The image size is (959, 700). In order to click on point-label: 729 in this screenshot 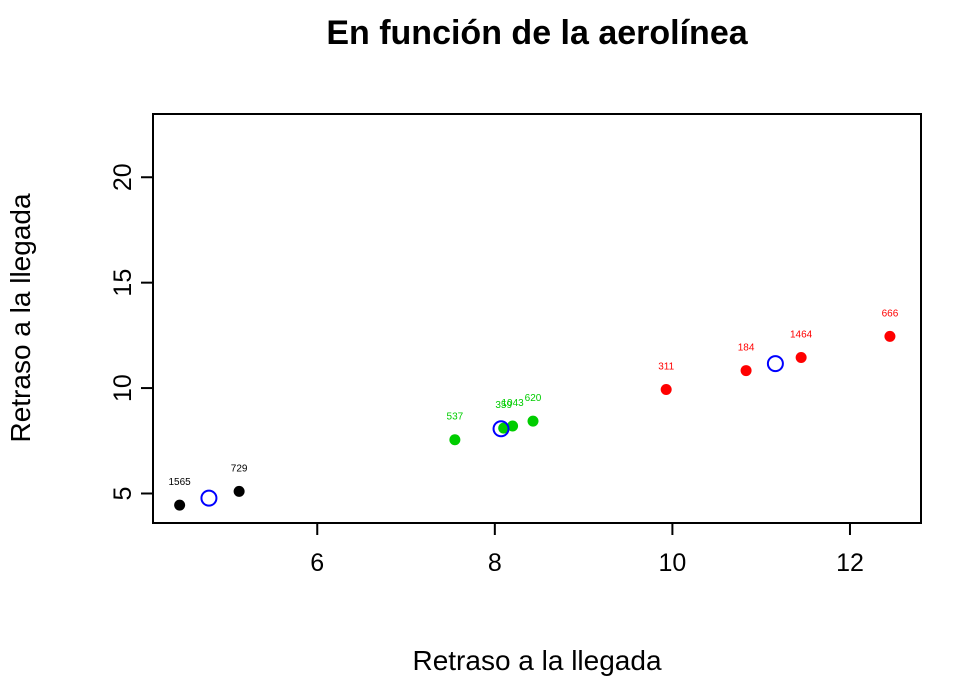, I will do `click(239, 468)`.